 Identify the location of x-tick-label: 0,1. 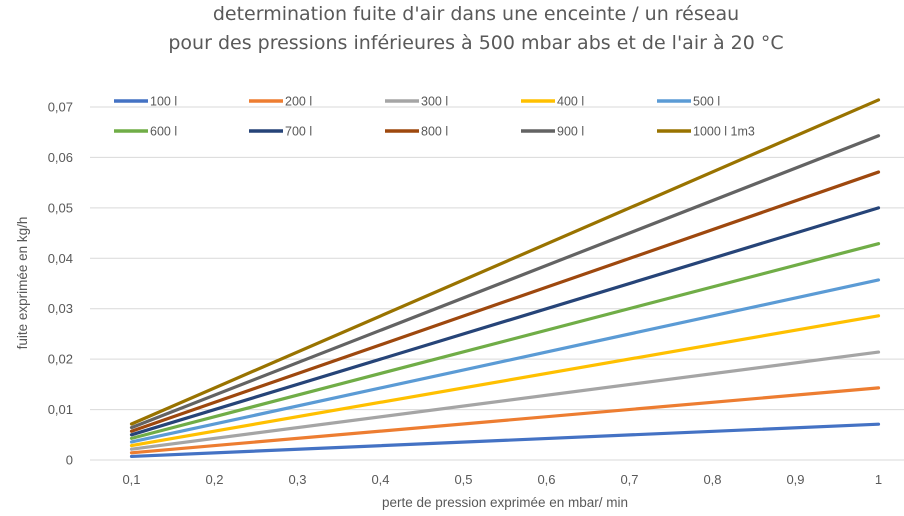
(131, 479).